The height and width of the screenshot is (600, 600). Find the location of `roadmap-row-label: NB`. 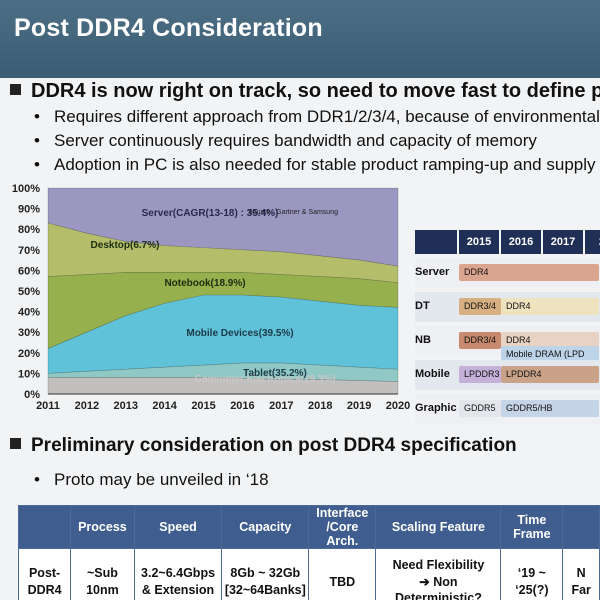

roadmap-row-label: NB is located at coordinates (423, 340).